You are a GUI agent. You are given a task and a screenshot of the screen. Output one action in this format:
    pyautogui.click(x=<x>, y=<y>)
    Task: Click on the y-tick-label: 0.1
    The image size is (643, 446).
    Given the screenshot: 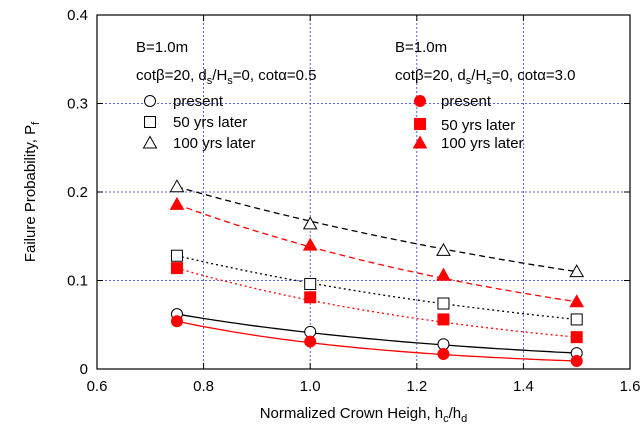 What is the action you would take?
    pyautogui.click(x=77, y=281)
    